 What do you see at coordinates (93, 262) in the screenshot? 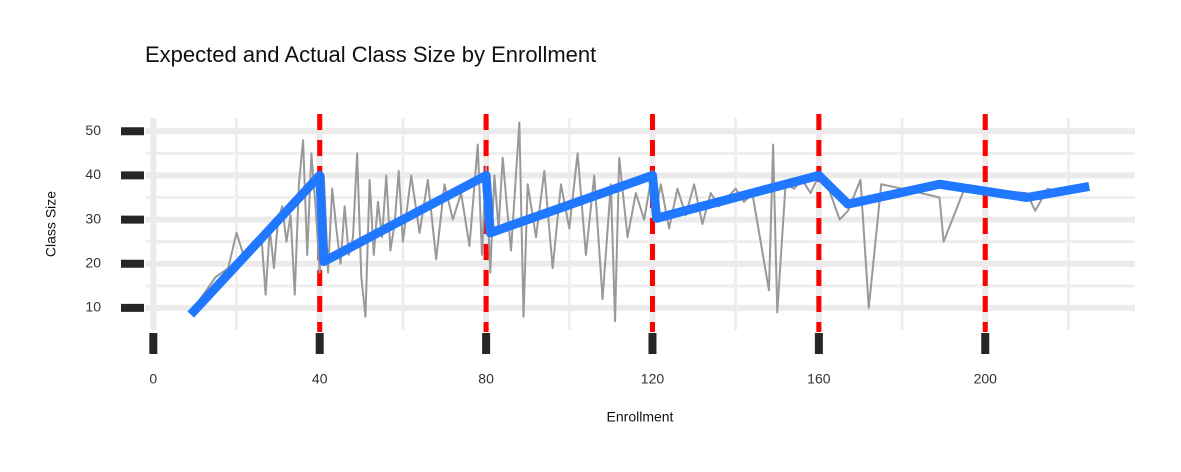
I see `y-tick-label: 20` at bounding box center [93, 262].